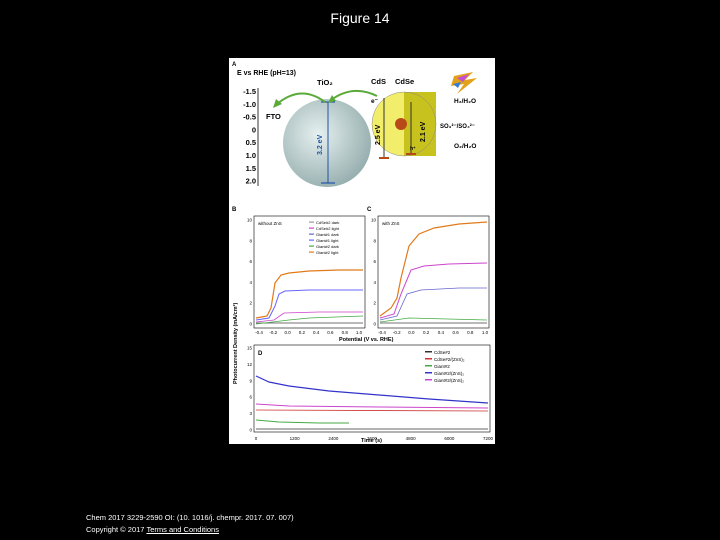 The image size is (720, 540). Describe the element at coordinates (426, 332) in the screenshot. I see `x-tick-label: 0.2` at that location.